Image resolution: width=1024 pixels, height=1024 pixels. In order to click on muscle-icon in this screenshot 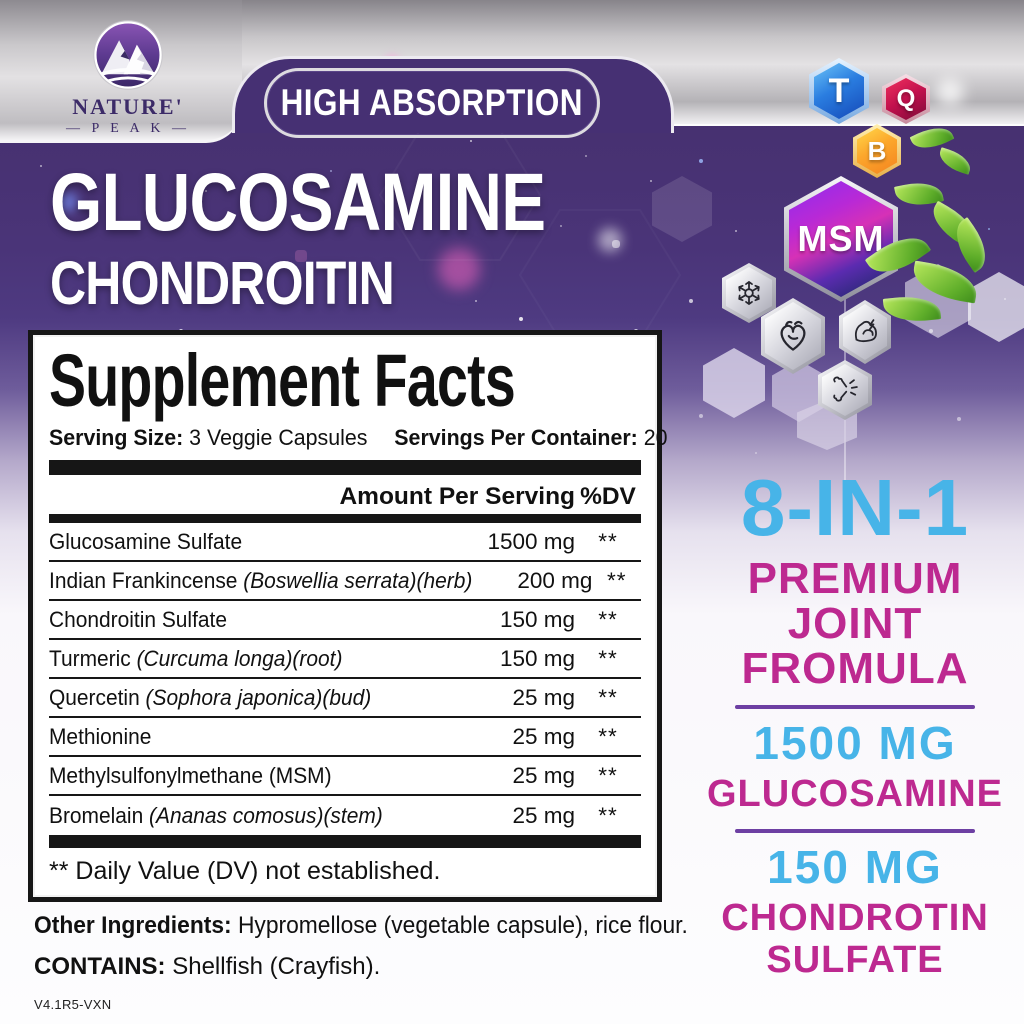, I will do `click(865, 331)`.